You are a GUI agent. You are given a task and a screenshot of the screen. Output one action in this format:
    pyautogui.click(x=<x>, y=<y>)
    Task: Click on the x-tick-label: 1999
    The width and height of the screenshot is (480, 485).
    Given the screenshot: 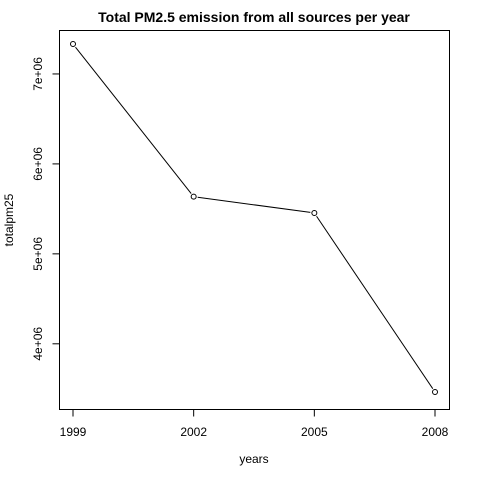 What is the action you would take?
    pyautogui.click(x=73, y=432)
    